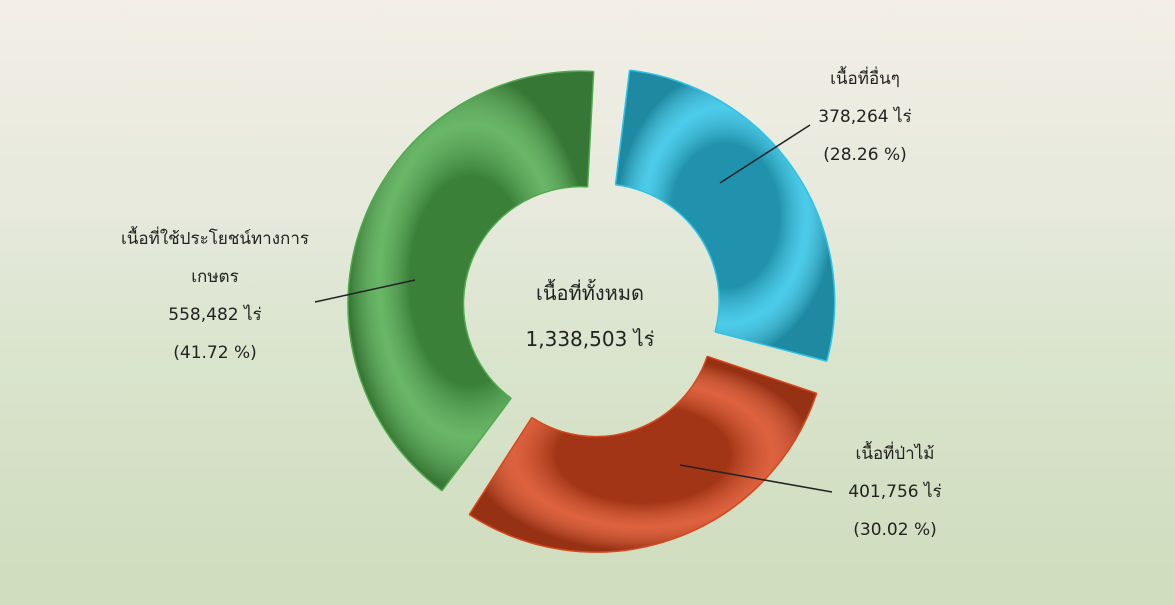  Describe the element at coordinates (589, 293) in the screenshot. I see `center-title: เนื้อที่ทั้งหมด` at that location.